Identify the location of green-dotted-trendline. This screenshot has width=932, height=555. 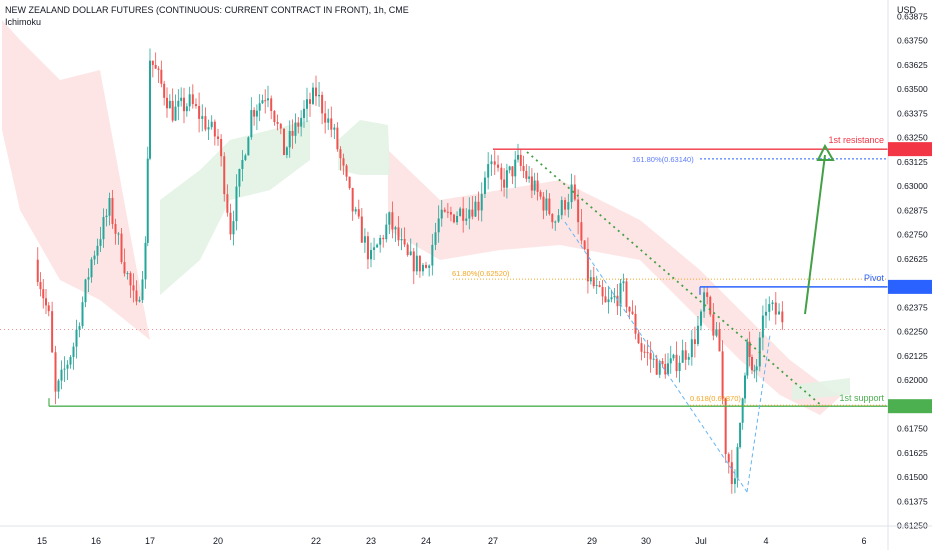
(674, 279).